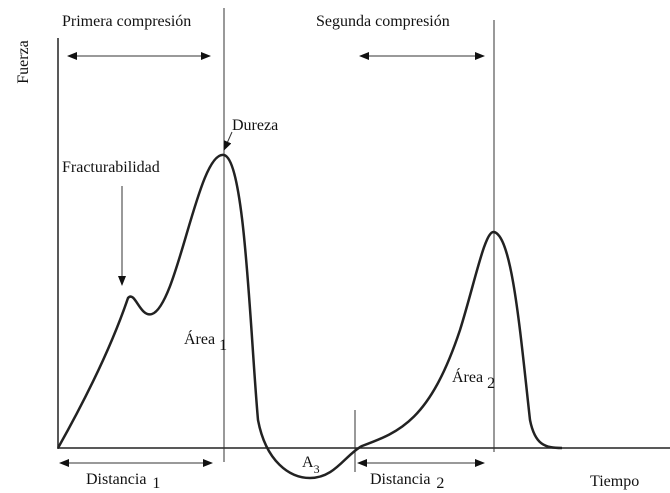  Describe the element at coordinates (407, 481) in the screenshot. I see `distance-label: Distancia 2` at that location.